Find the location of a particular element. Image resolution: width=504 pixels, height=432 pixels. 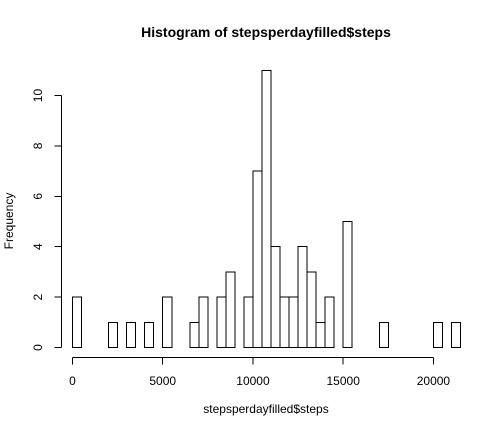

y-tick-label: 2 is located at coordinates (38, 296).